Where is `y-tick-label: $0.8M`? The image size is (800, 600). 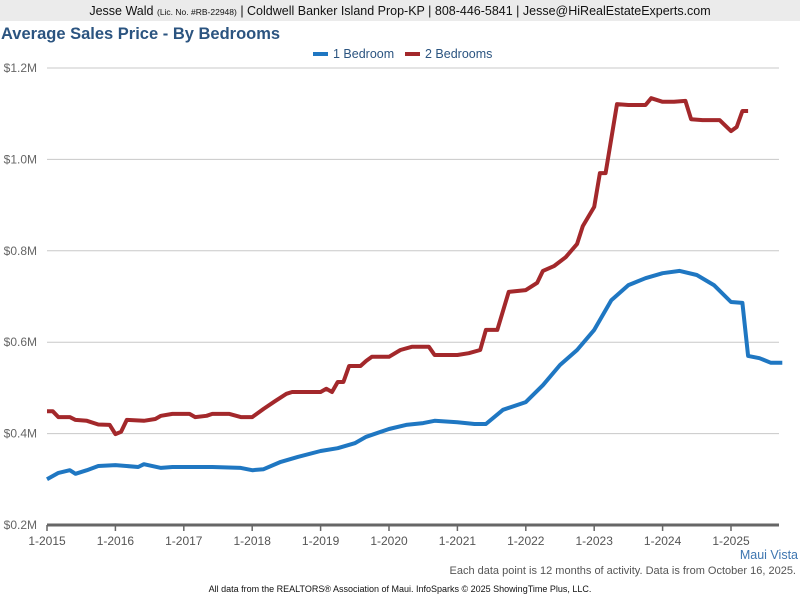
y-tick-label: $0.8M is located at coordinates (20, 251).